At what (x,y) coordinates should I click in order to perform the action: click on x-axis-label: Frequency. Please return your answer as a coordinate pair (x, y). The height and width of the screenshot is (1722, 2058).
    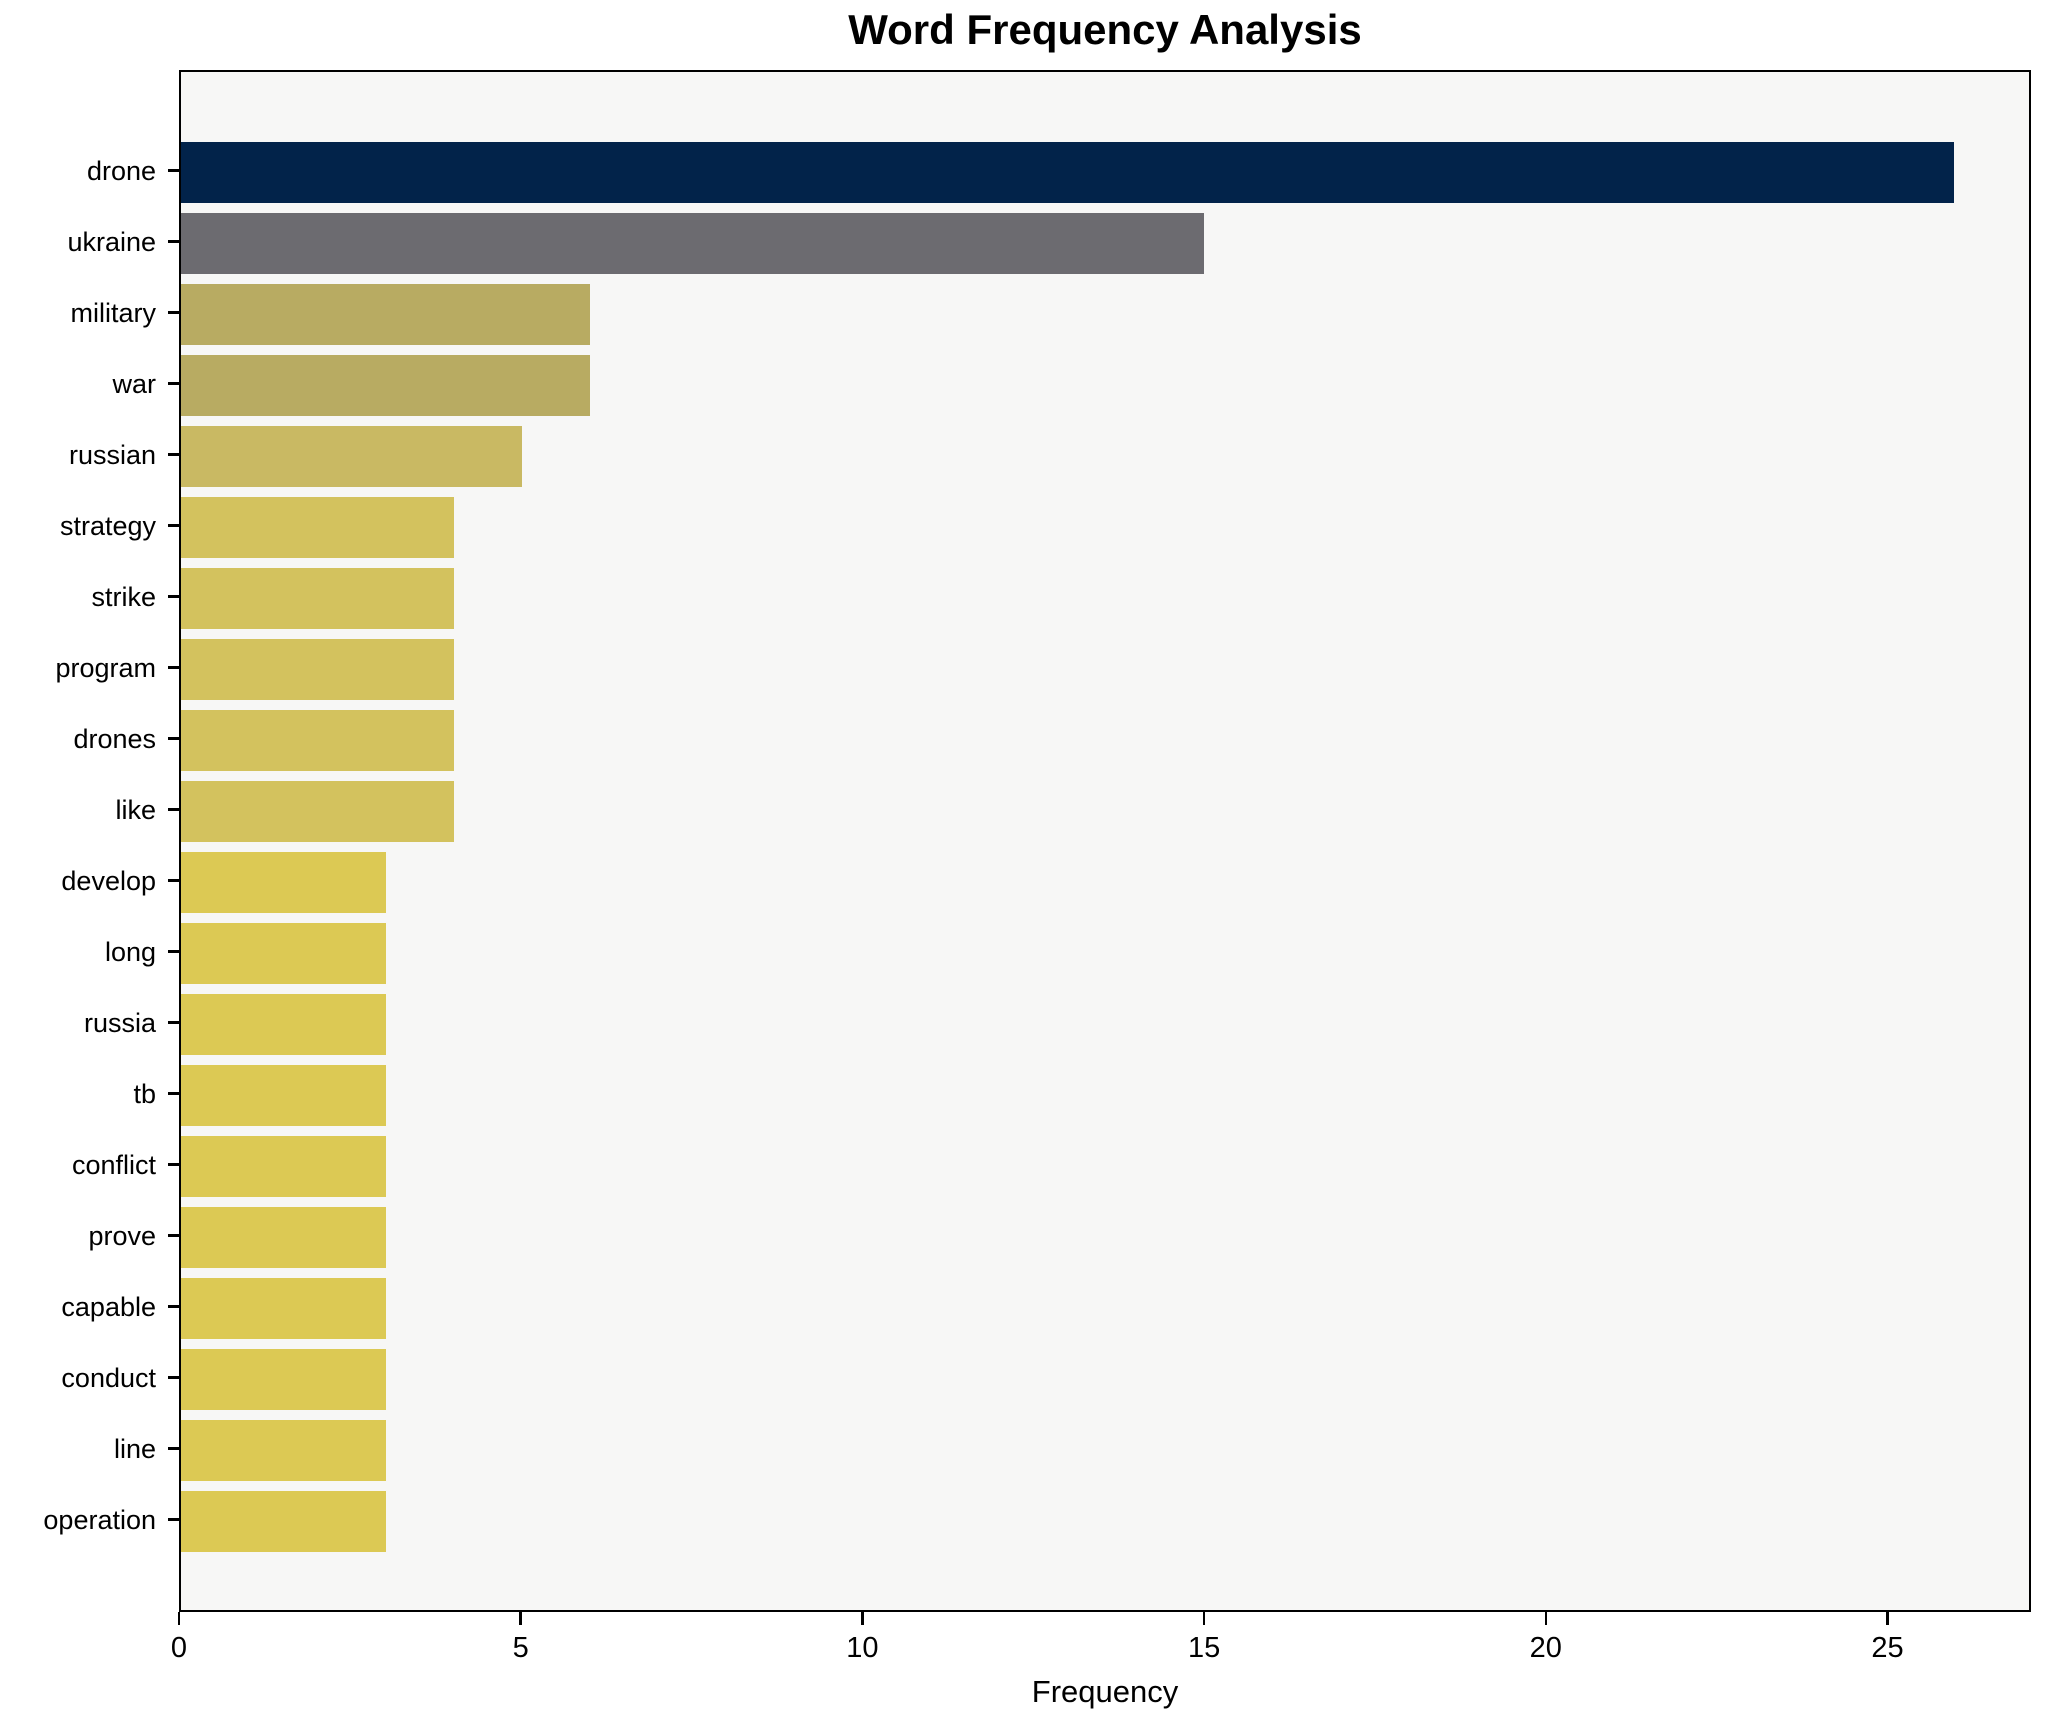
    Looking at the image, I should click on (1105, 1691).